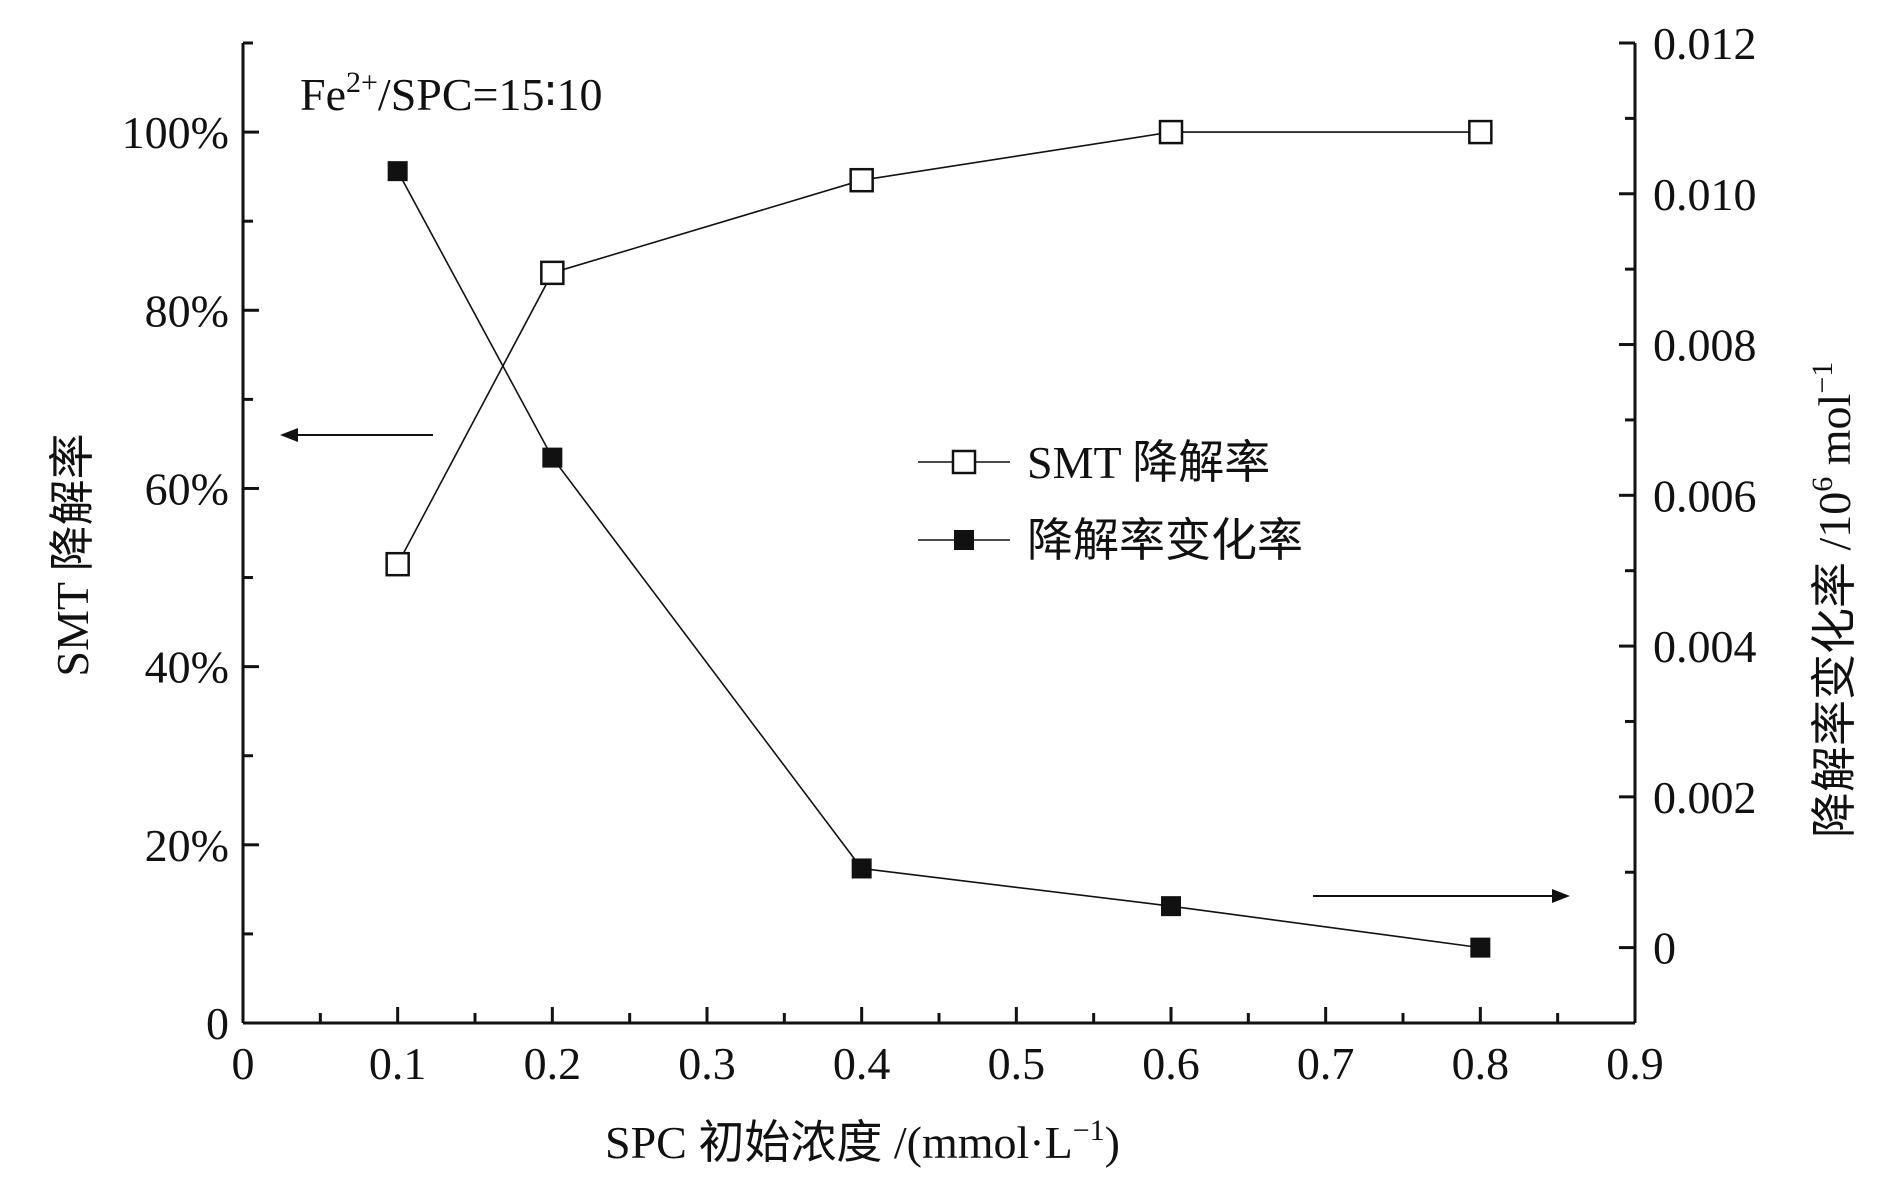  Describe the element at coordinates (187, 667) in the screenshot. I see `y-left-tick-label: 40%` at that location.